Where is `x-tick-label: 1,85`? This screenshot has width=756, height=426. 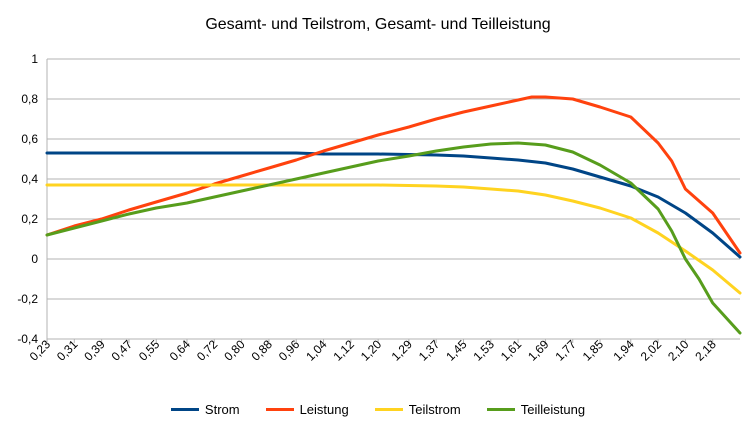
x-tick-label: 1,85 is located at coordinates (593, 350).